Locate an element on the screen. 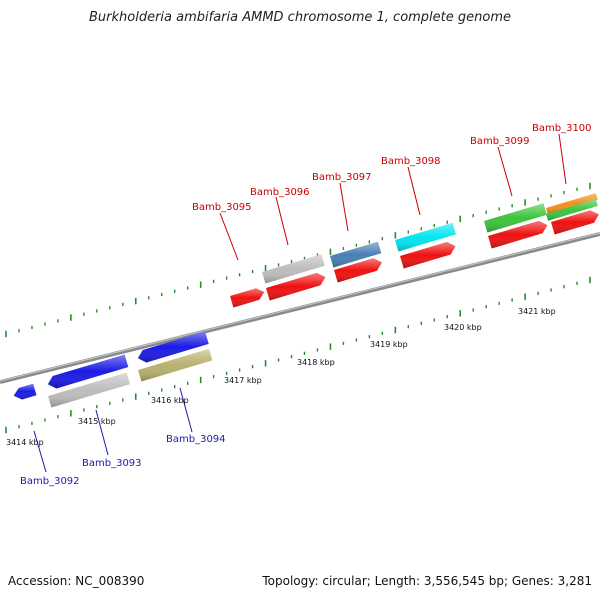  gene-label-bamb-3092: Bamb_3092 is located at coordinates (50, 458).